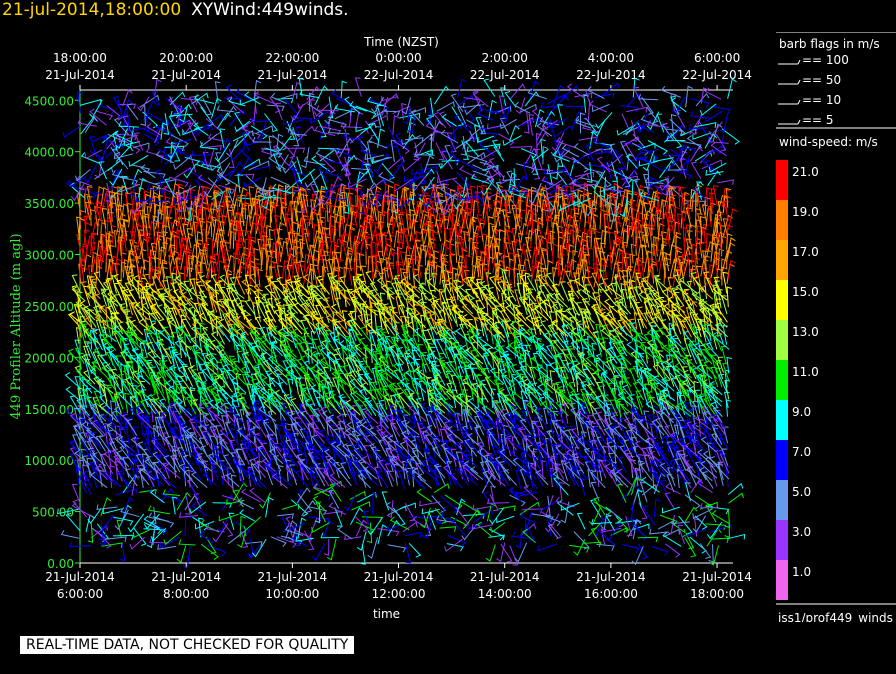 The height and width of the screenshot is (674, 896). I want to click on top-tick-label-date: 22-Jul-2014, so click(399, 75).